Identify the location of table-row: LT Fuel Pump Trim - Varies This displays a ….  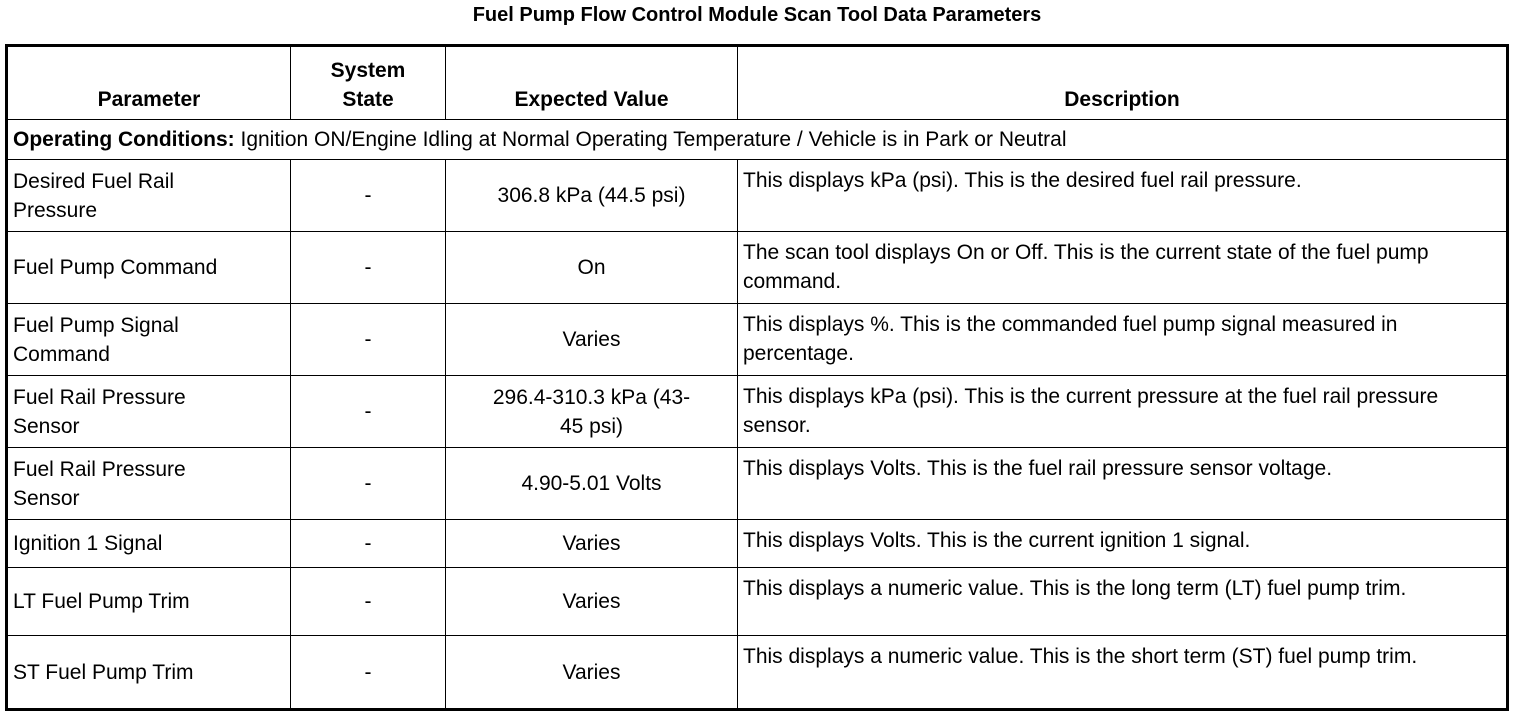
(757, 601).